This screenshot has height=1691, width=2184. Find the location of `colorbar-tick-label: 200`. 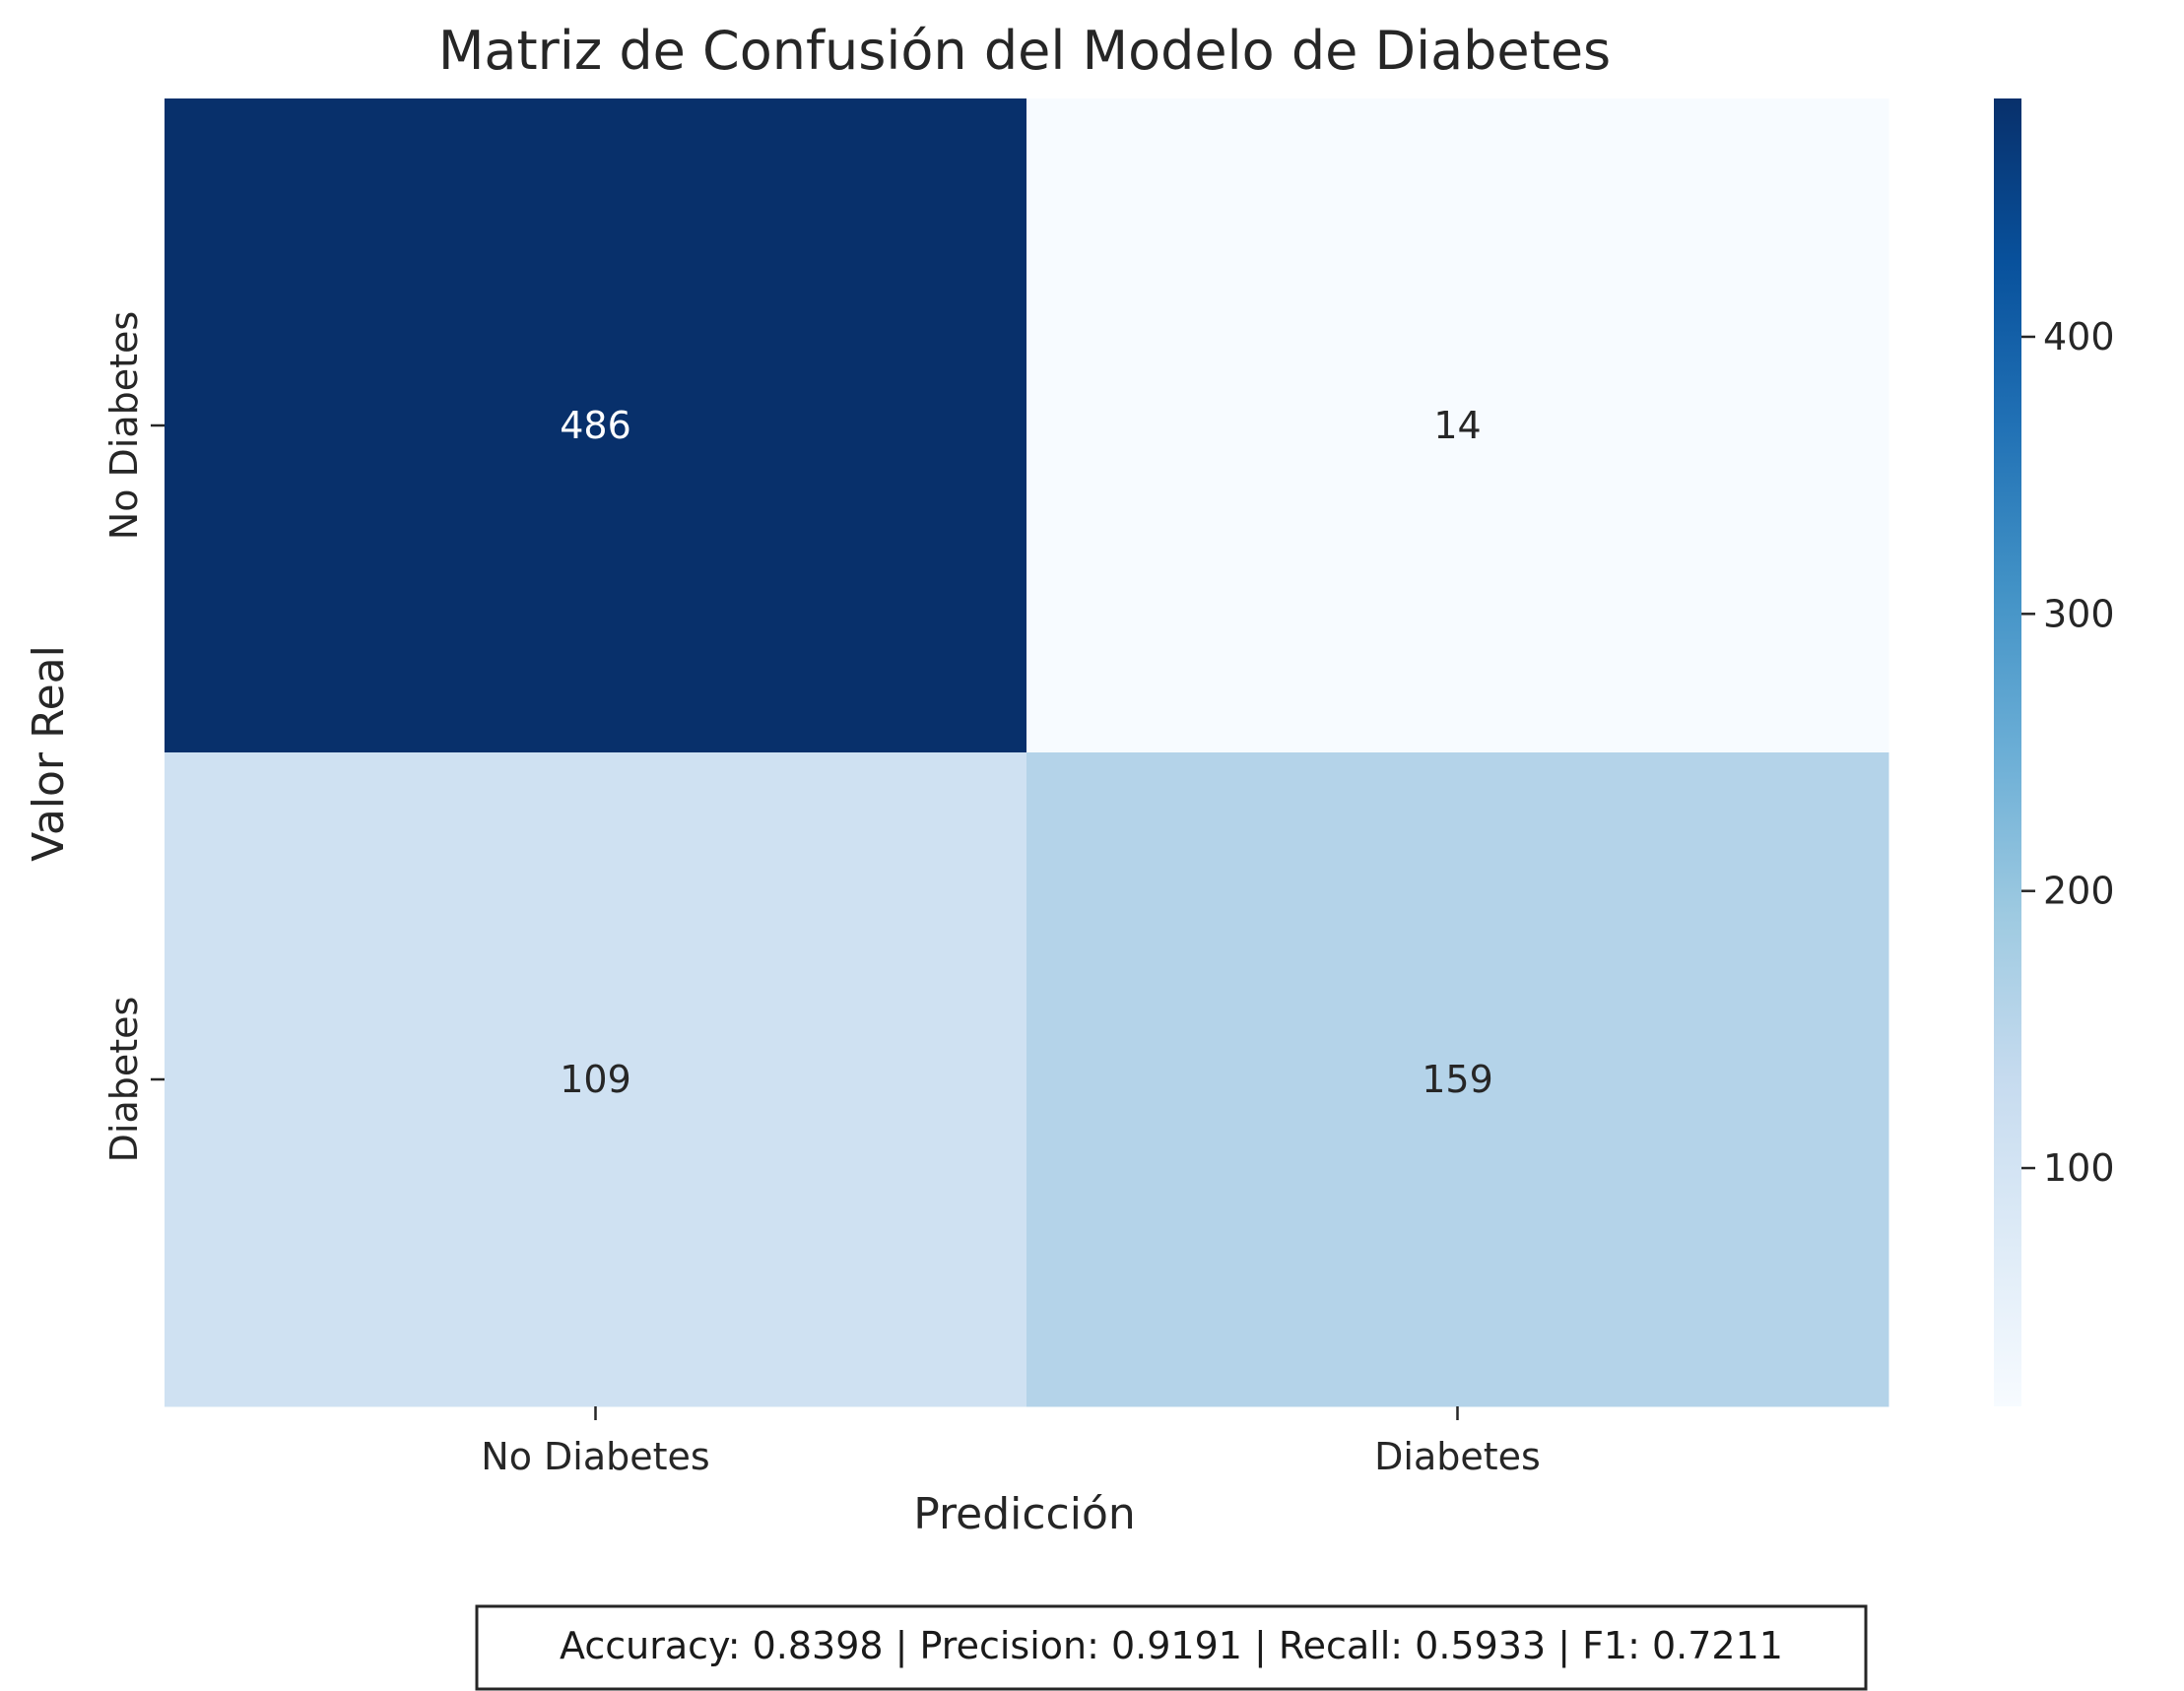

colorbar-tick-label: 200 is located at coordinates (2079, 892).